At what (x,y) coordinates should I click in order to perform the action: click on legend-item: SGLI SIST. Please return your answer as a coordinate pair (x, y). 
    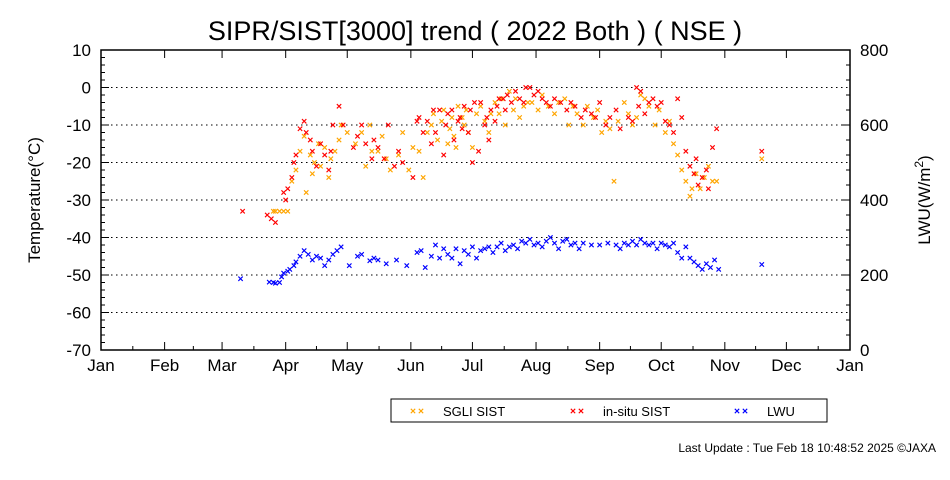
    Looking at the image, I should click on (457, 411).